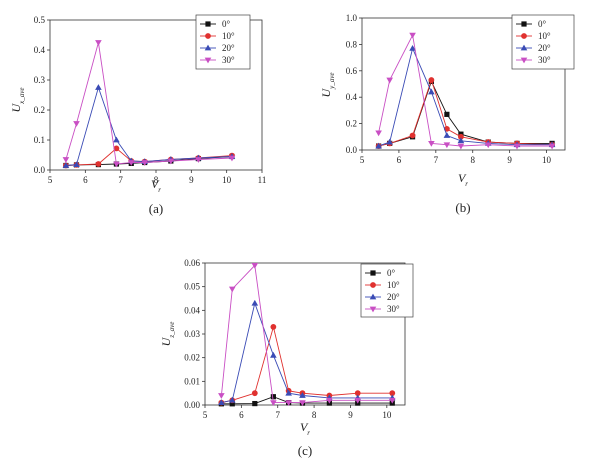 The height and width of the screenshot is (466, 600). What do you see at coordinates (327, 85) in the screenshot?
I see `y-axis-label: Uy_ave` at bounding box center [327, 85].